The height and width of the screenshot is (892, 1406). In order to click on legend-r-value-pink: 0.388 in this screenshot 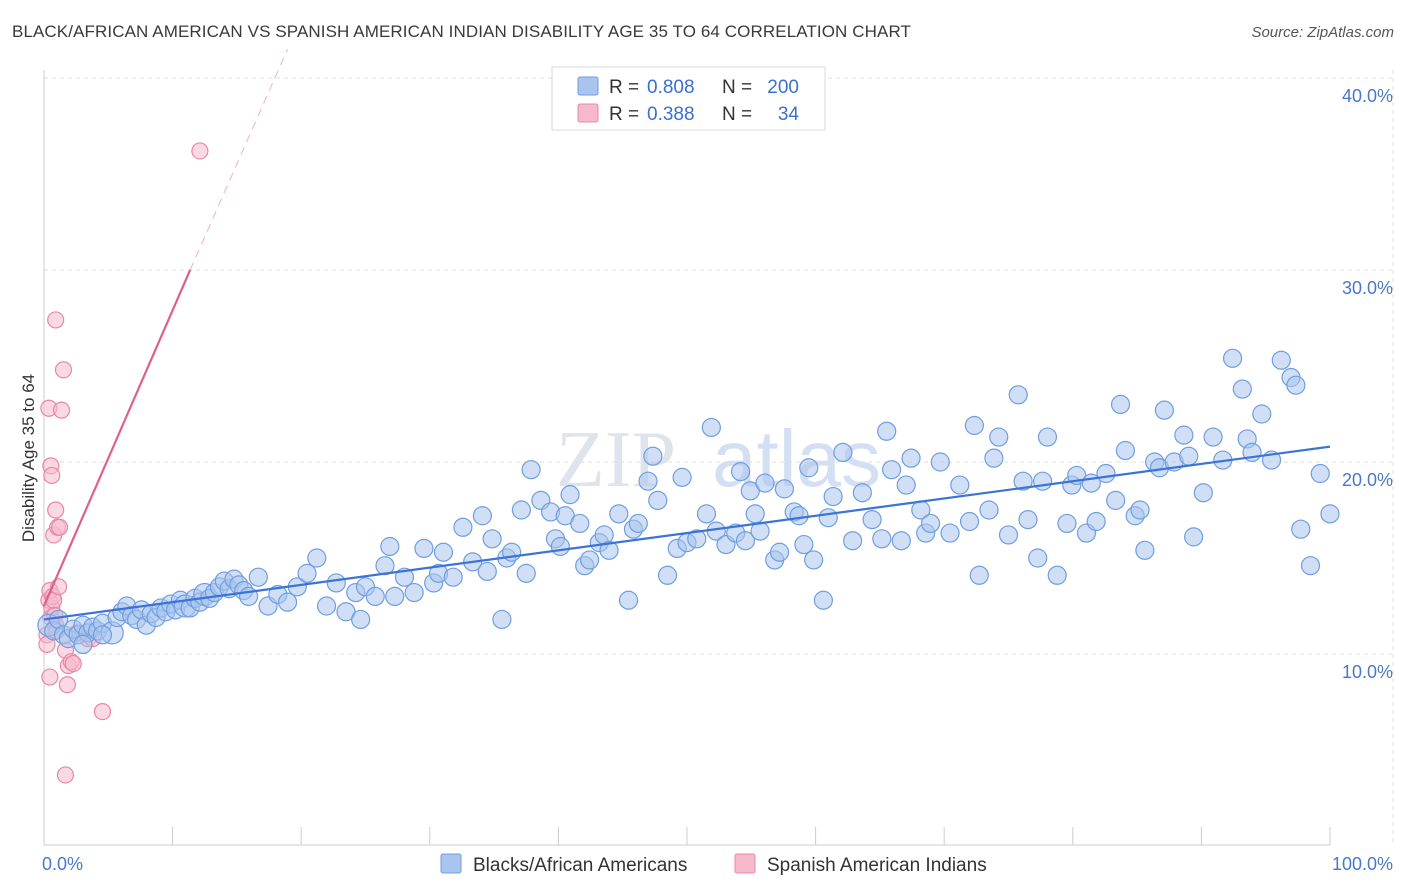, I will do `click(671, 114)`.